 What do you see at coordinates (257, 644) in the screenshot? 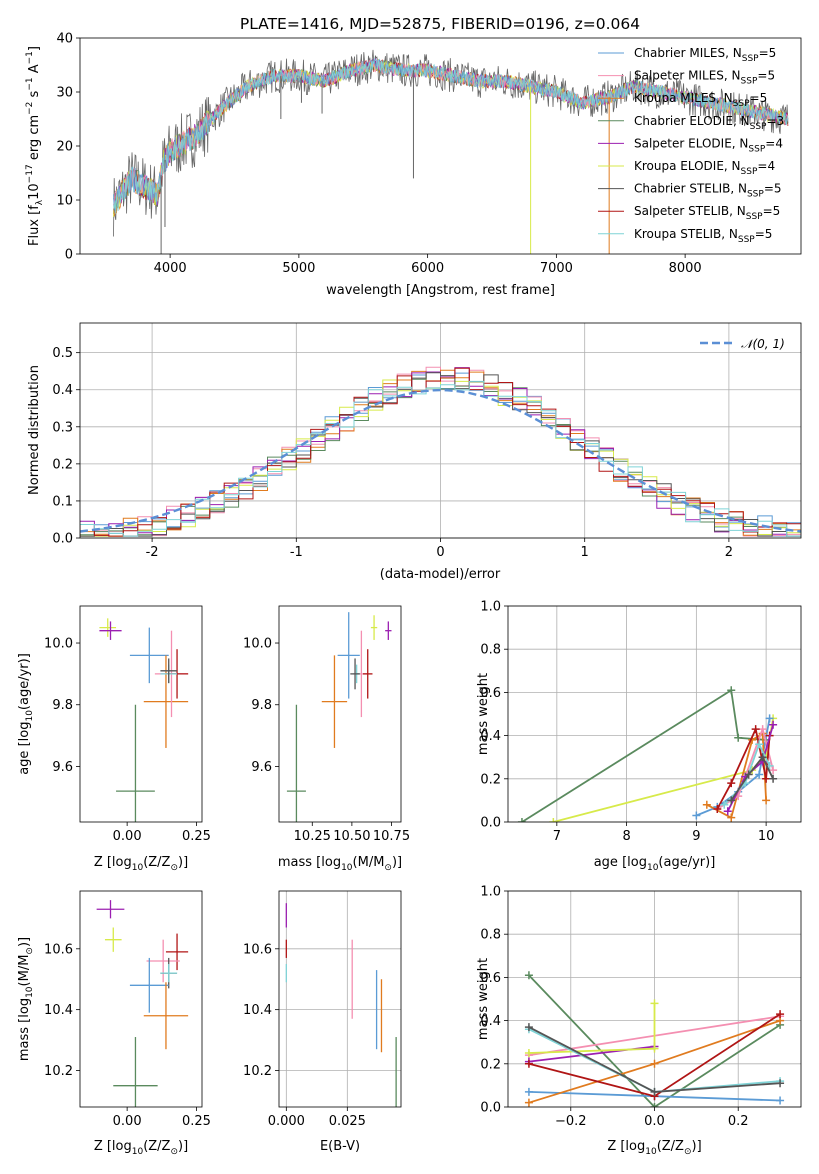
I see `y-tick-label: 10.0` at bounding box center [257, 644].